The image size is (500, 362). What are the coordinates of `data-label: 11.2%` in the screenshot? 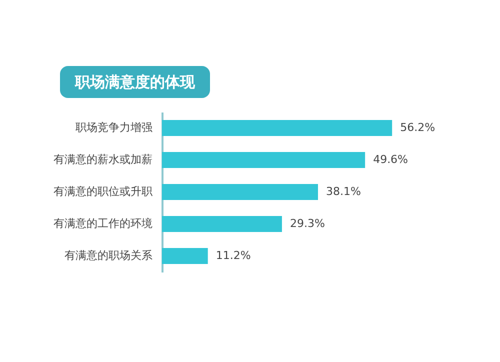 It's located at (233, 255).